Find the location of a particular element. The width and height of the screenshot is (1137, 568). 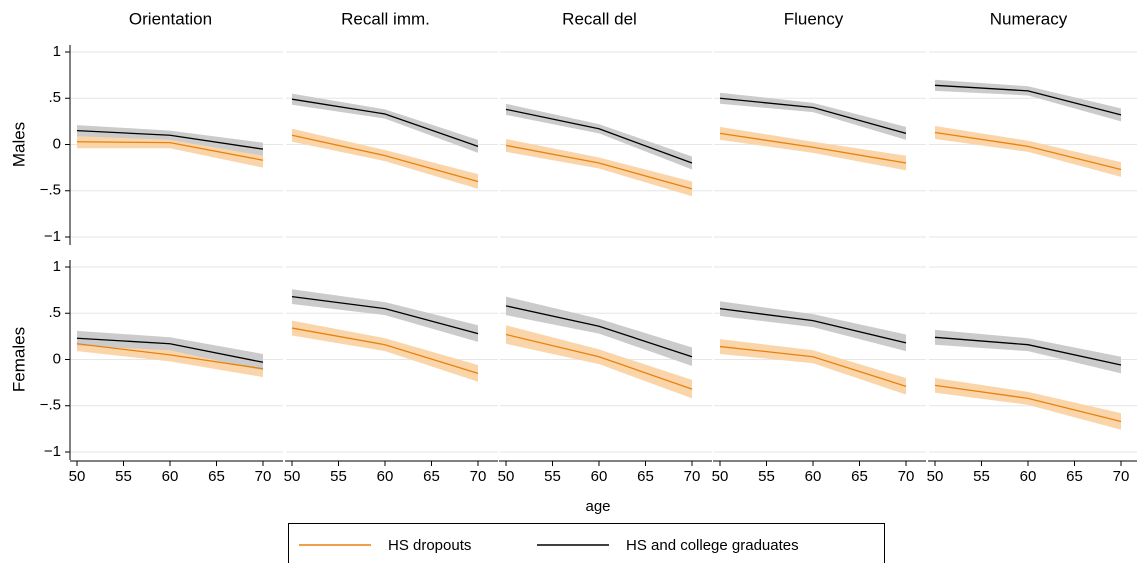

column-title: Orientation is located at coordinates (170, 18).